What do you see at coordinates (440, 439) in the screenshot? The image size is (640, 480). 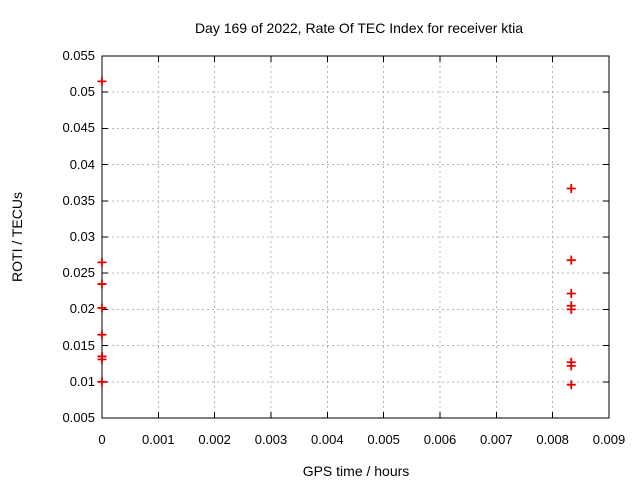 I see `x-tick-label: 0.006` at bounding box center [440, 439].